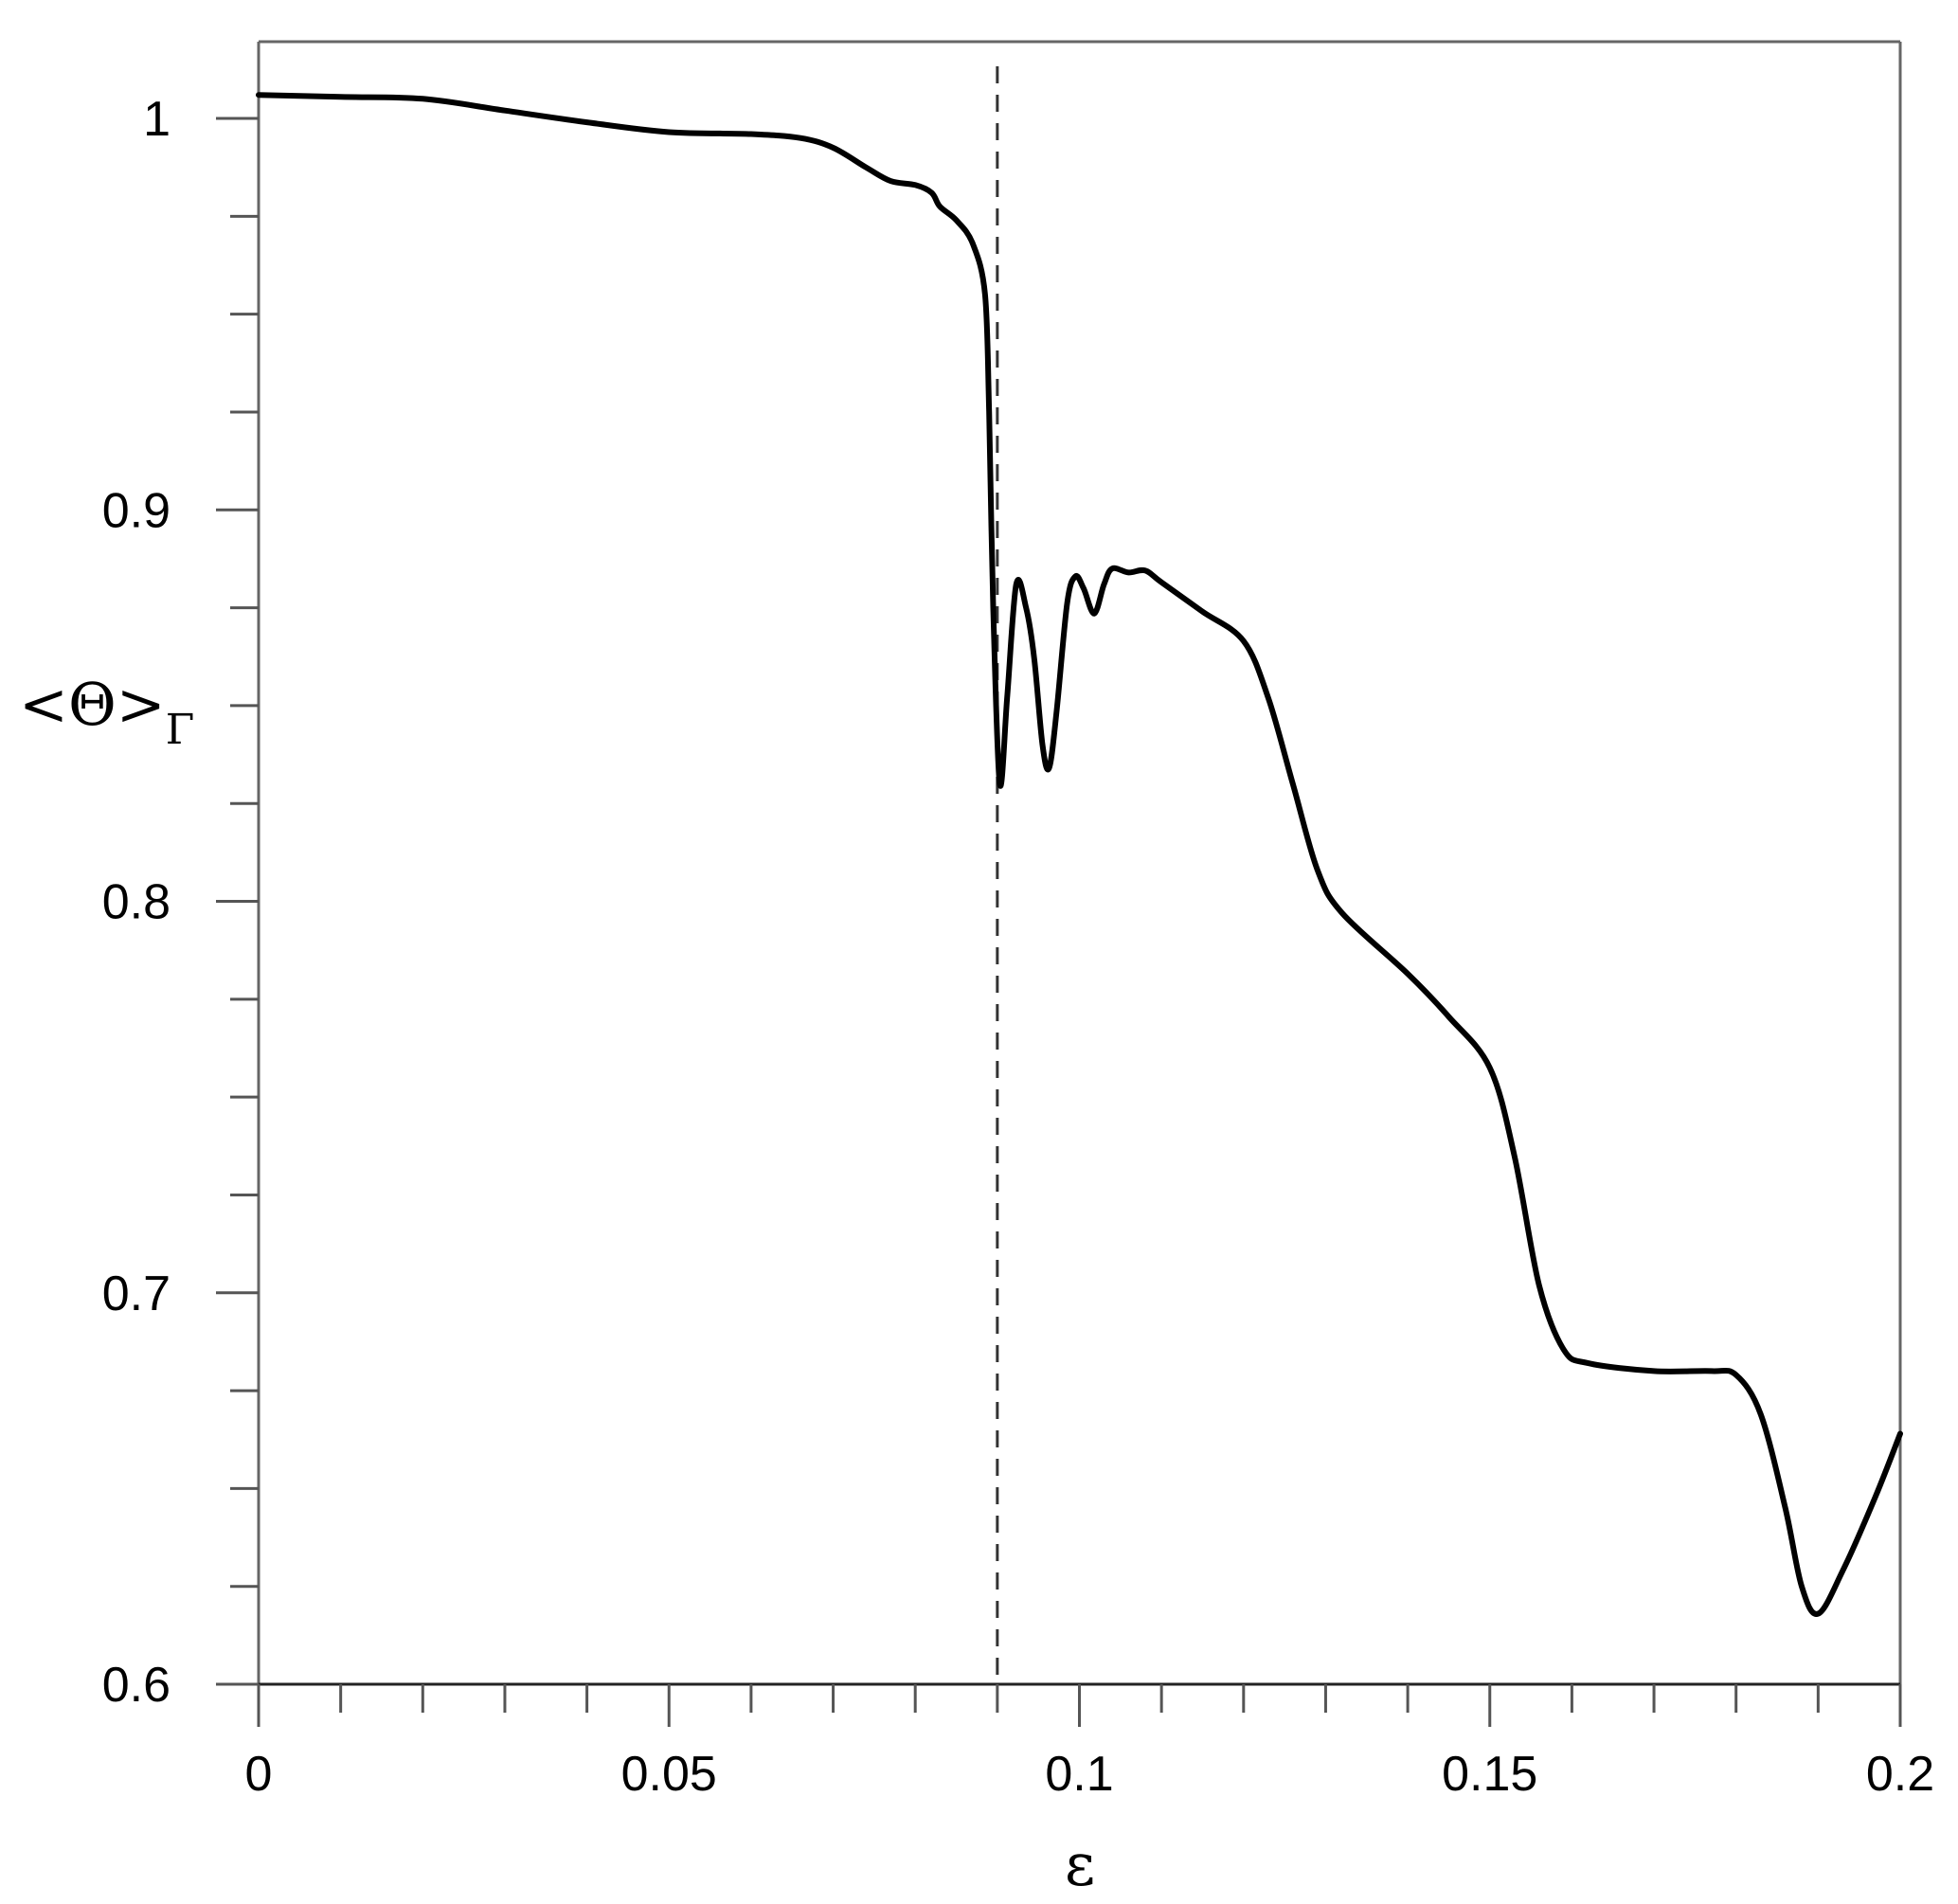 This screenshot has height=1904, width=1958. I want to click on x-tick-label: 0, so click(259, 1774).